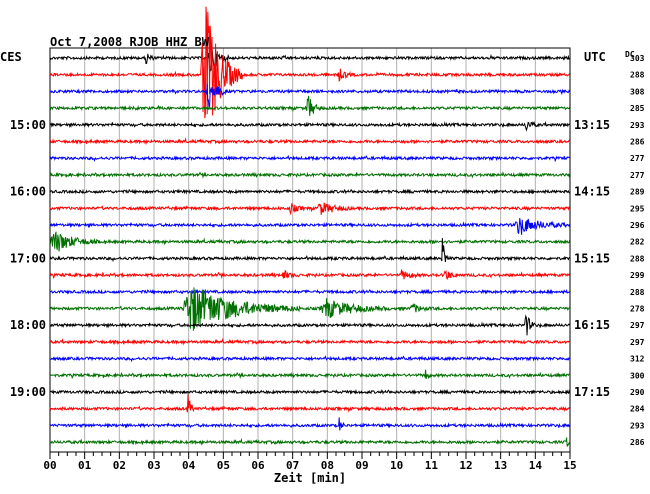 The height and width of the screenshot is (494, 650). I want to click on left-hour-label: 17:00, so click(28, 258).